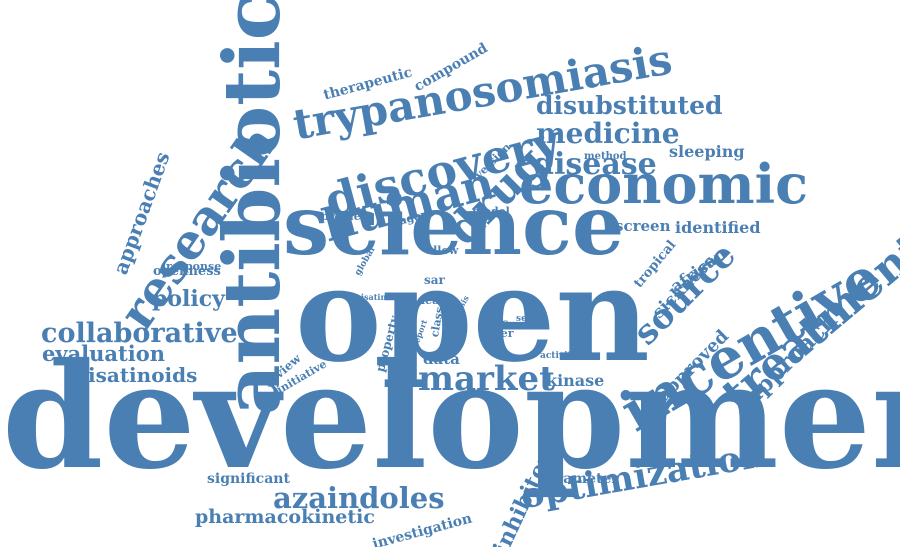 The width and height of the screenshot is (900, 547). What do you see at coordinates (608, 133) in the screenshot?
I see `word-medicine: medicine` at bounding box center [608, 133].